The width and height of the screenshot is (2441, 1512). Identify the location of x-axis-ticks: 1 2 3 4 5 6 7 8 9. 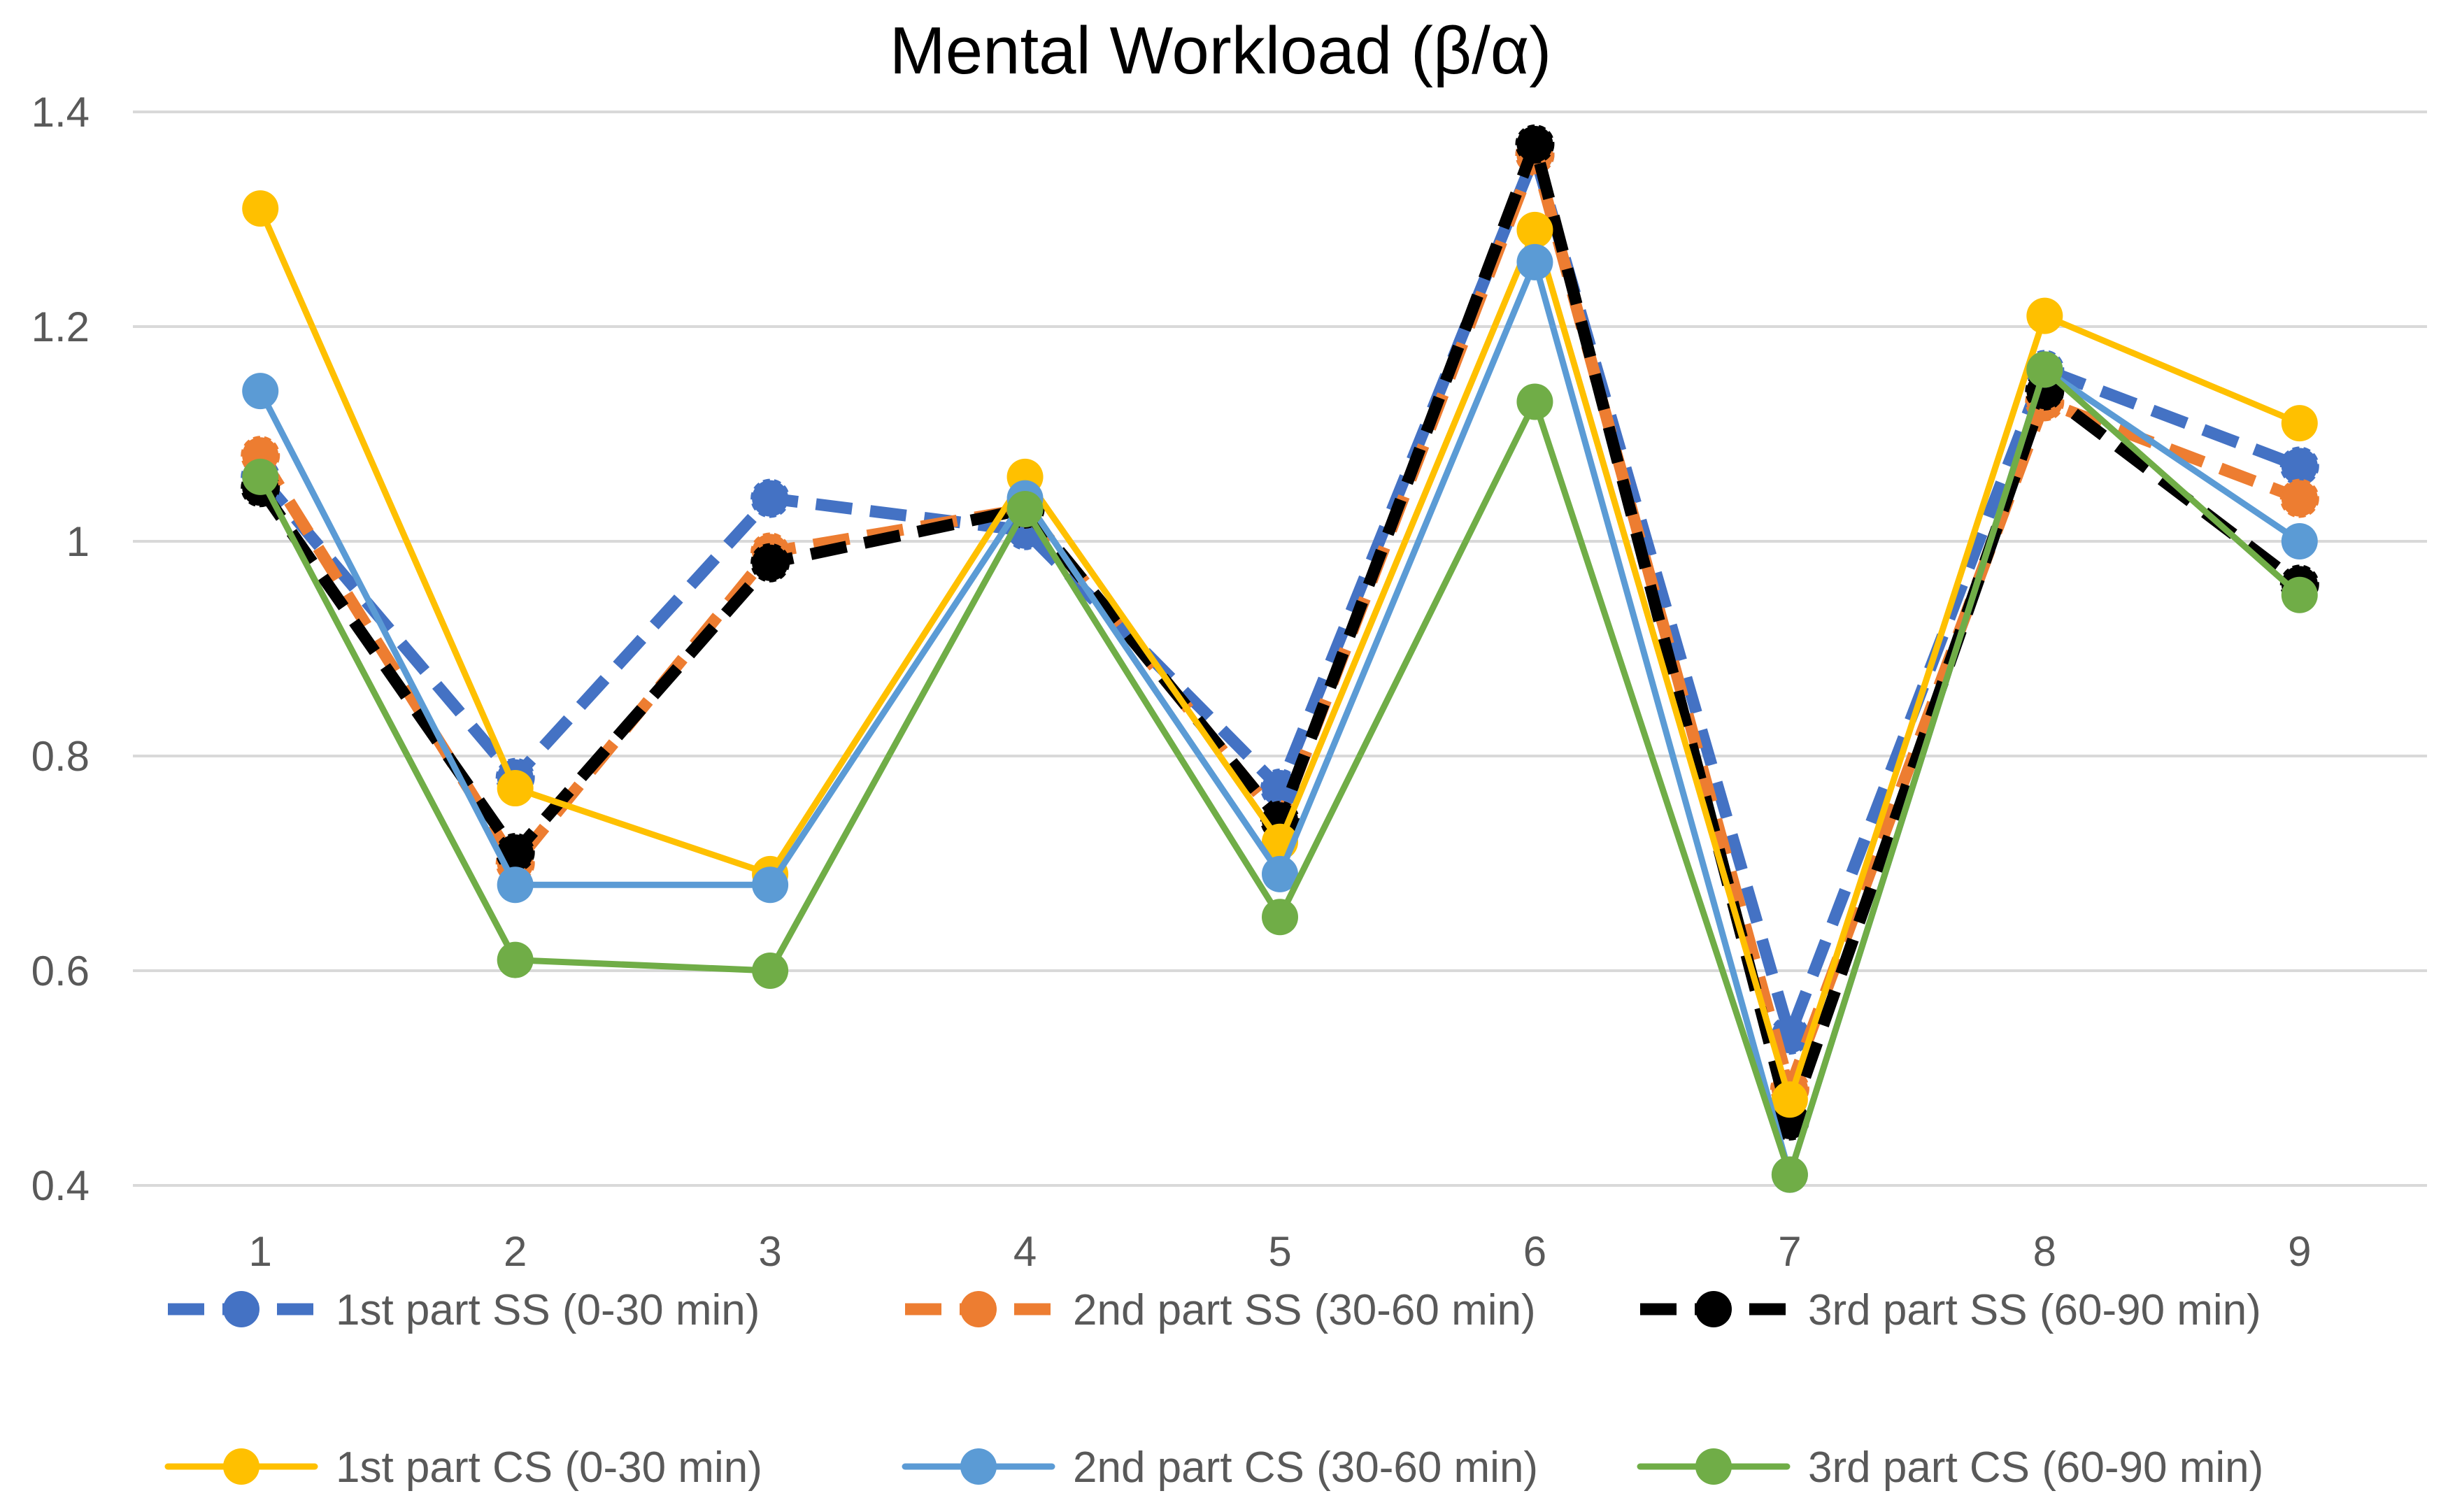
(1280, 1251).